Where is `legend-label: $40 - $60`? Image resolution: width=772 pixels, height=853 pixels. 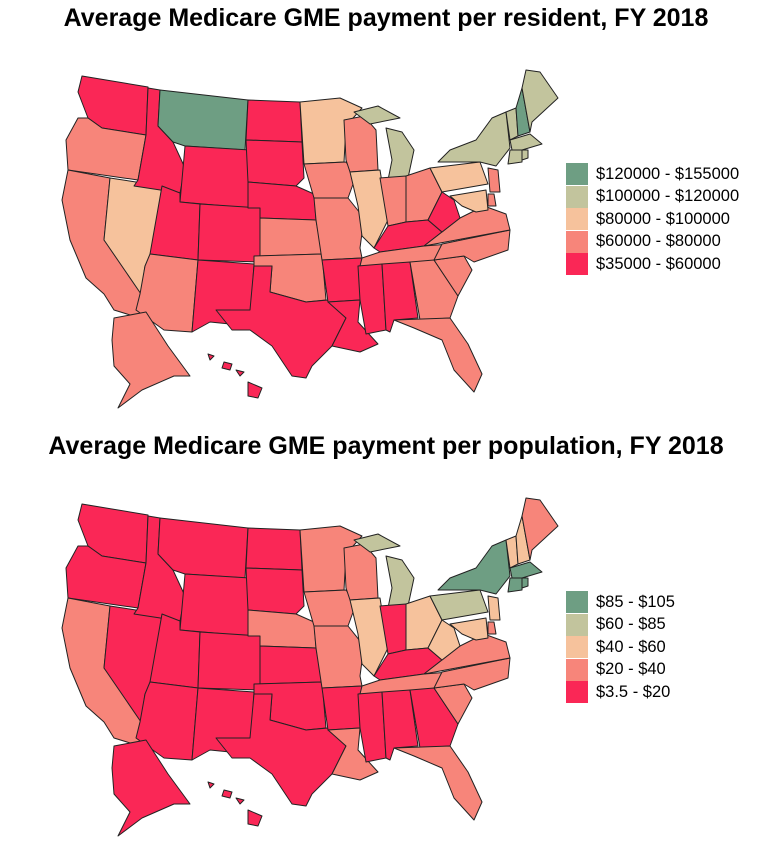 legend-label: $40 - $60 is located at coordinates (631, 646).